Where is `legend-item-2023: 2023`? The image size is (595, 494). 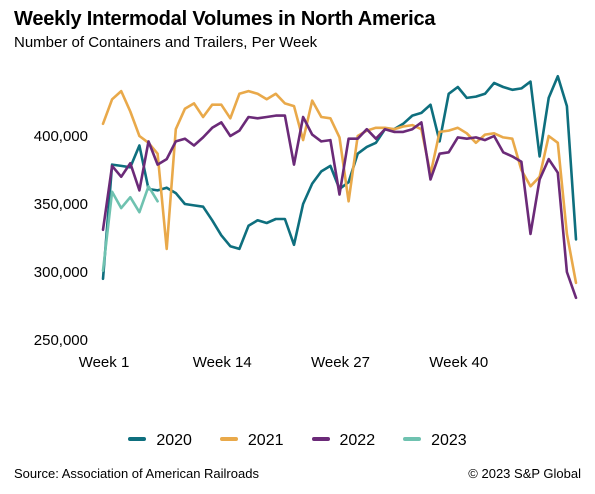 legend-item-2023: 2023 is located at coordinates (435, 441).